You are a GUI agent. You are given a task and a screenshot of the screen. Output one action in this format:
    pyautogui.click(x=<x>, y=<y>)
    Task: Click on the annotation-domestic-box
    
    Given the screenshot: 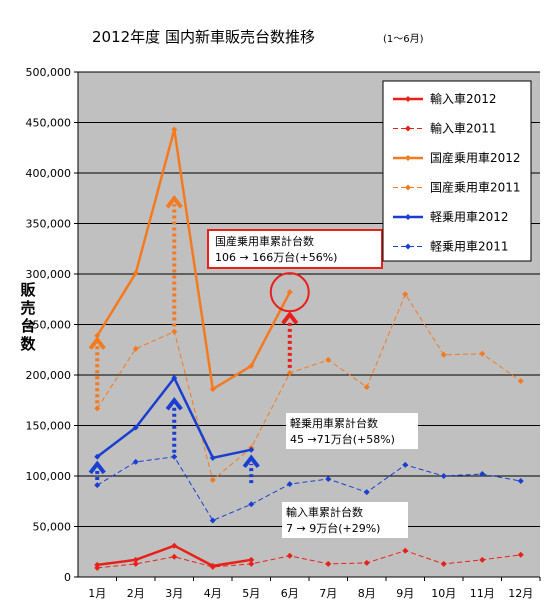 What is the action you would take?
    pyautogui.click(x=295, y=249)
    